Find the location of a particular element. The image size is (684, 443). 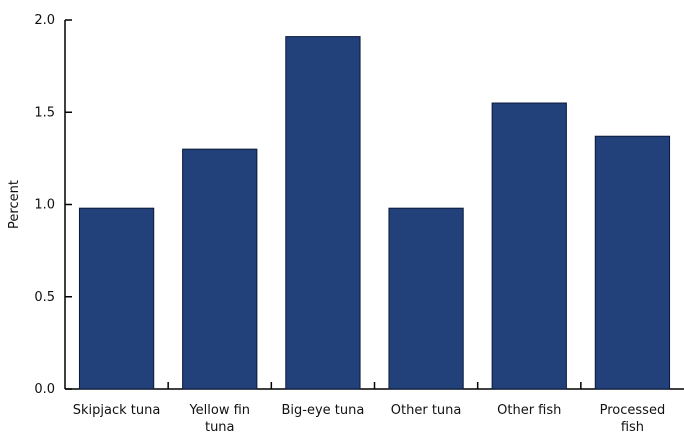

x-tick-label-line: tuna is located at coordinates (220, 427).